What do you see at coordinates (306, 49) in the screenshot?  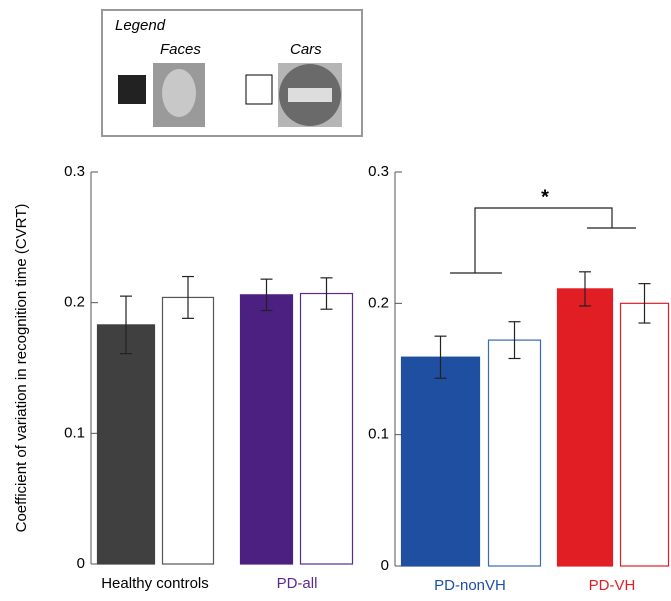 I see `legend-label: Cars` at bounding box center [306, 49].